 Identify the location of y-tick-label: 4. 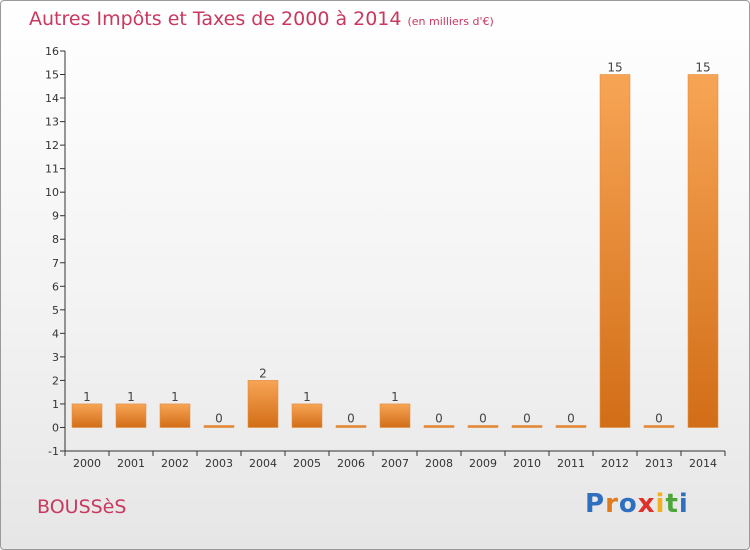
(55, 333).